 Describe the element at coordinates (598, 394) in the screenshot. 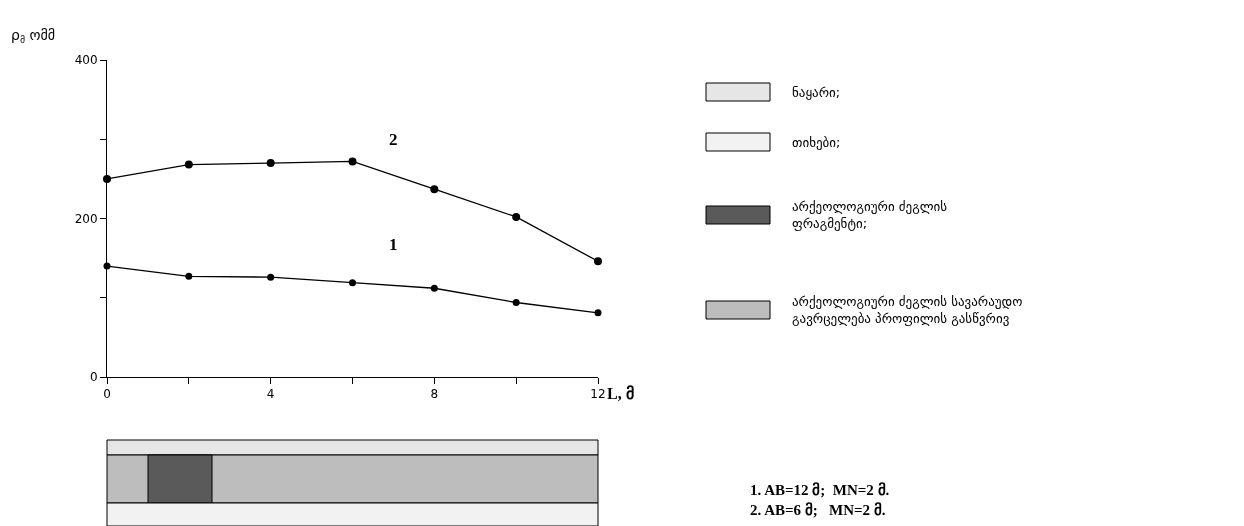

I see `x-tick-label: 12` at that location.